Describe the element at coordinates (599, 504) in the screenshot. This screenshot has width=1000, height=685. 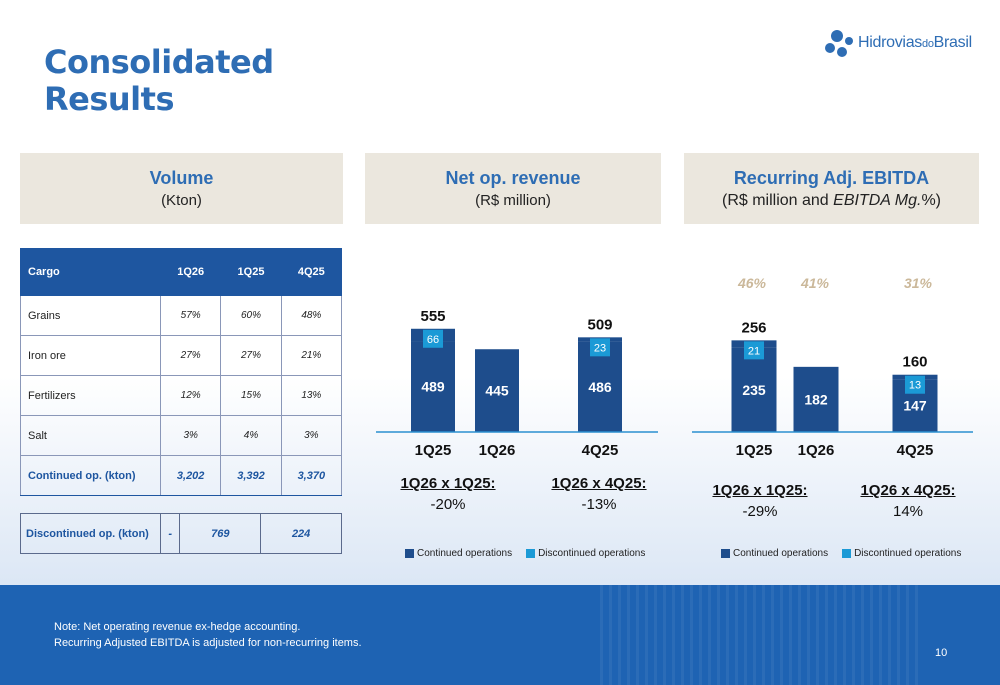
I see `comparison-value: -13%` at that location.